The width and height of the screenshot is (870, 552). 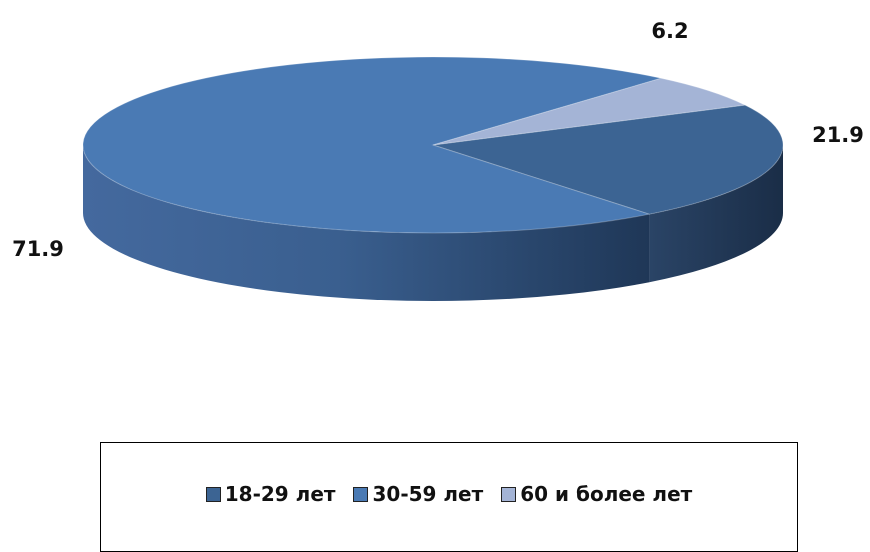 I want to click on data-label-18-29: 21.9, so click(x=838, y=135).